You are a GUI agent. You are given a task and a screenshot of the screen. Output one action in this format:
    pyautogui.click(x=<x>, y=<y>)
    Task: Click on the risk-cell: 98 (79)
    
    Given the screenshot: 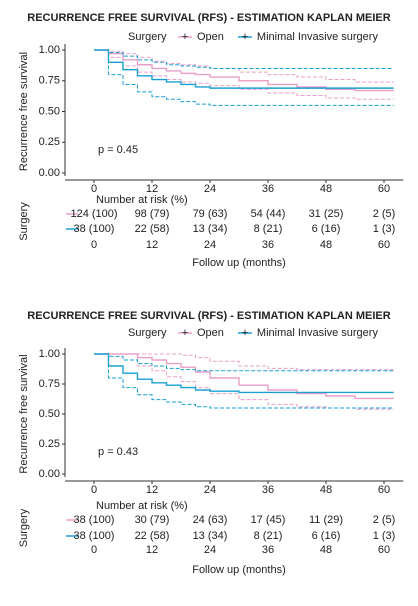 What is the action you would take?
    pyautogui.click(x=152, y=214)
    